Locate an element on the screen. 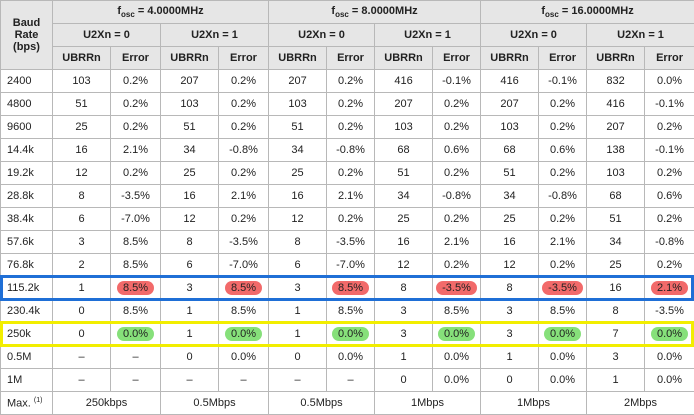 The width and height of the screenshot is (694, 415). ubrr-value: 832 is located at coordinates (615, 81).